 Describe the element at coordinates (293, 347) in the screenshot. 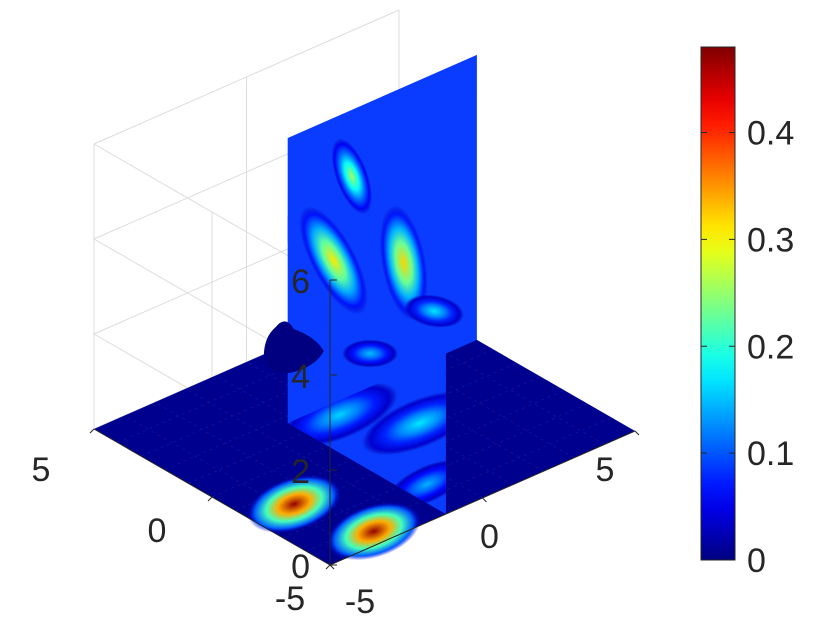

I see `obstacle-body` at that location.